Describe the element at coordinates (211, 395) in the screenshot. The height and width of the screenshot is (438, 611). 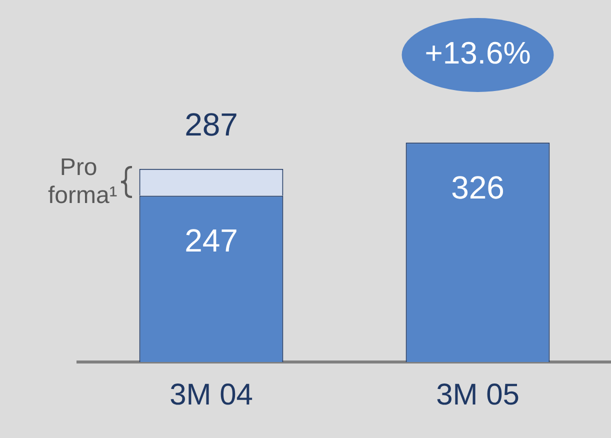
I see `x-tick-label: 3M 04` at that location.